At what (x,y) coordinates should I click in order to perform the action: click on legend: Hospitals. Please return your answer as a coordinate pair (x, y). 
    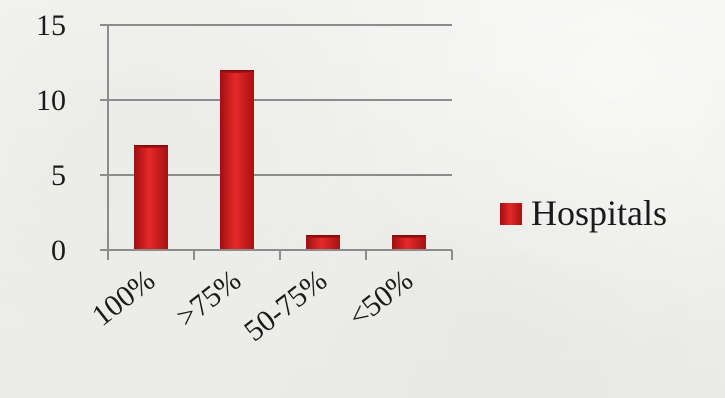
    Looking at the image, I should click on (583, 213).